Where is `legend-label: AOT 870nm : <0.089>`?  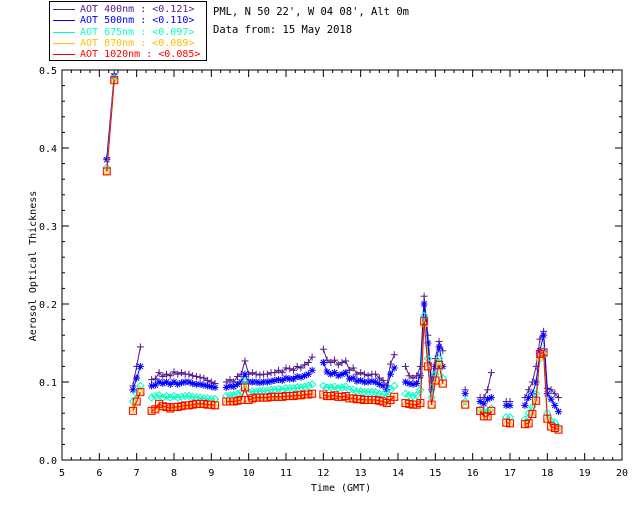 legend-label: AOT 870nm : <0.089> is located at coordinates (137, 43).